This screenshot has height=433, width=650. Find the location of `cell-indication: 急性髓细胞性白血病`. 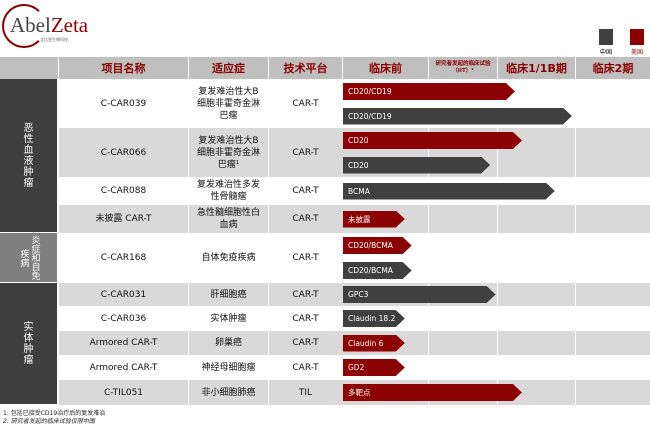

cell-indication: 急性髓细胞性白血病 is located at coordinates (228, 219).